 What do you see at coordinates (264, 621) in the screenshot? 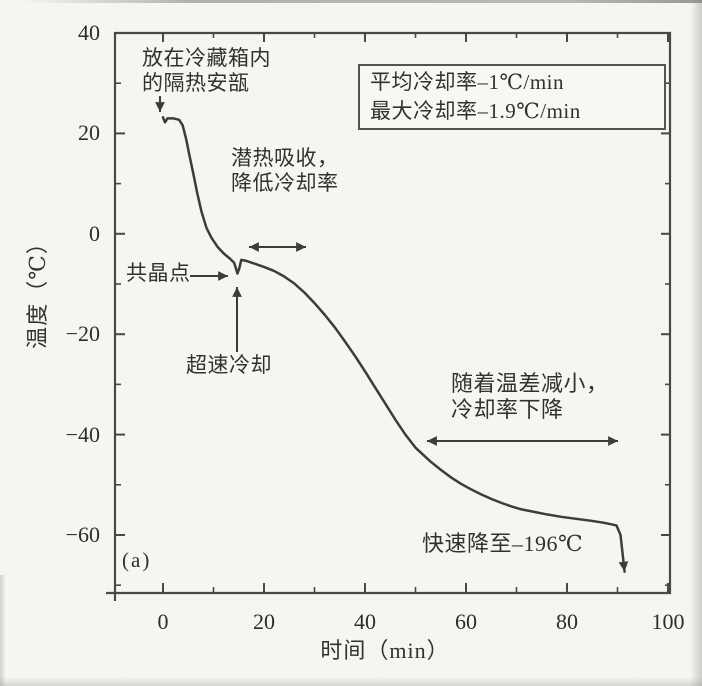
I see `x-tick-label: 20` at bounding box center [264, 621].